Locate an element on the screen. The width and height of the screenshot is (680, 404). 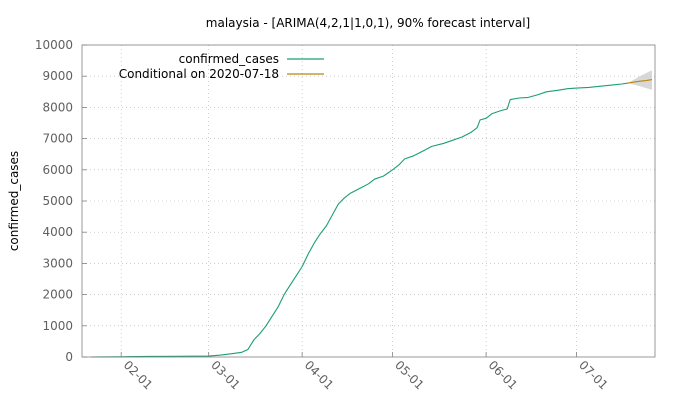
y-tick-label: 6000 is located at coordinates (57, 170).